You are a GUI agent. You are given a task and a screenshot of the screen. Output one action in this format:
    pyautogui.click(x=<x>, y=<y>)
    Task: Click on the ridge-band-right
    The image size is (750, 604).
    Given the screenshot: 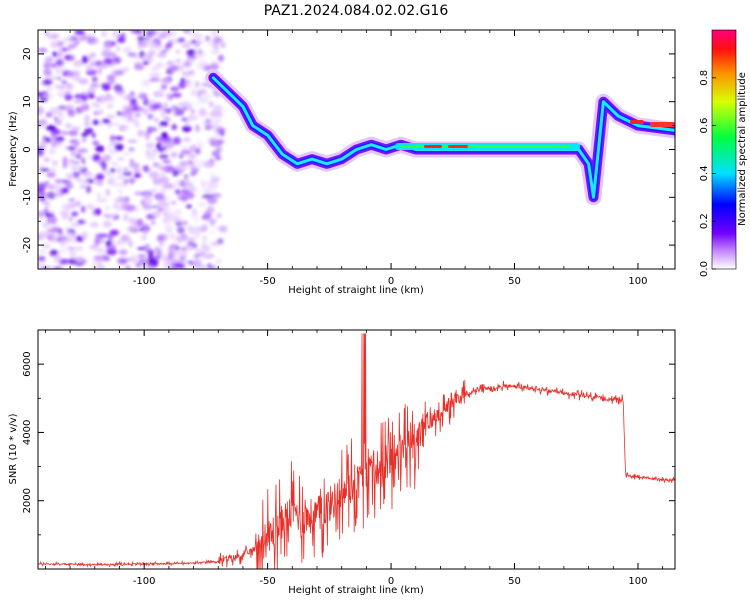 What is the action you would take?
    pyautogui.click(x=662, y=124)
    